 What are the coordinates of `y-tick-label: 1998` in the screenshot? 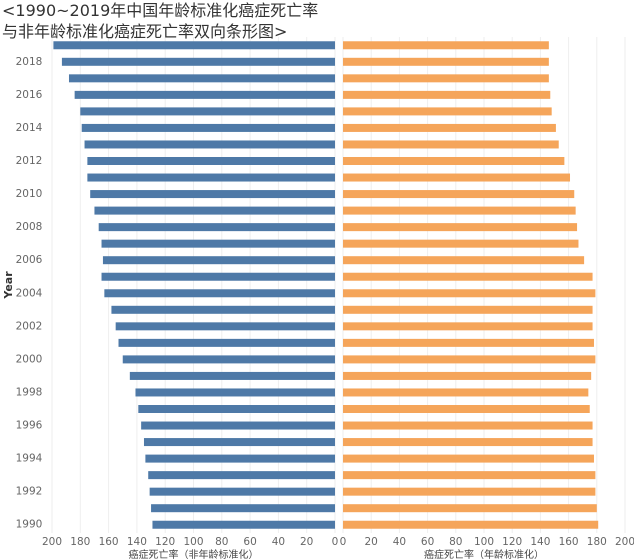 It's located at (29, 392).